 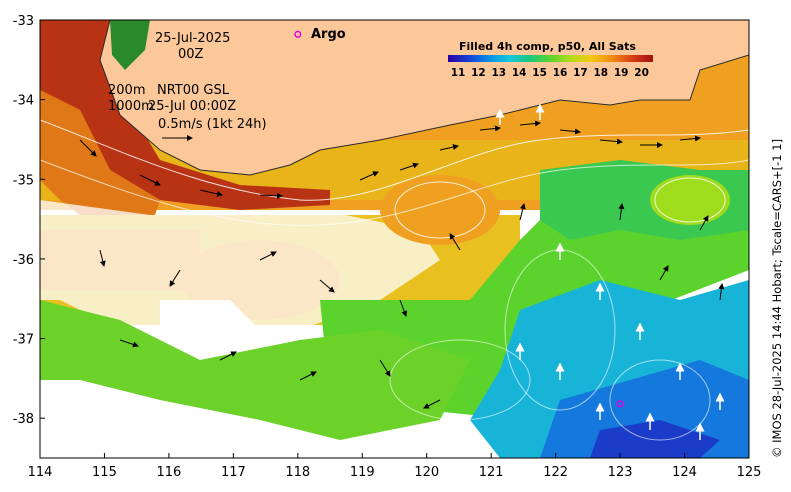 What do you see at coordinates (191, 54) in the screenshot?
I see `time-label: 00Z` at bounding box center [191, 54].